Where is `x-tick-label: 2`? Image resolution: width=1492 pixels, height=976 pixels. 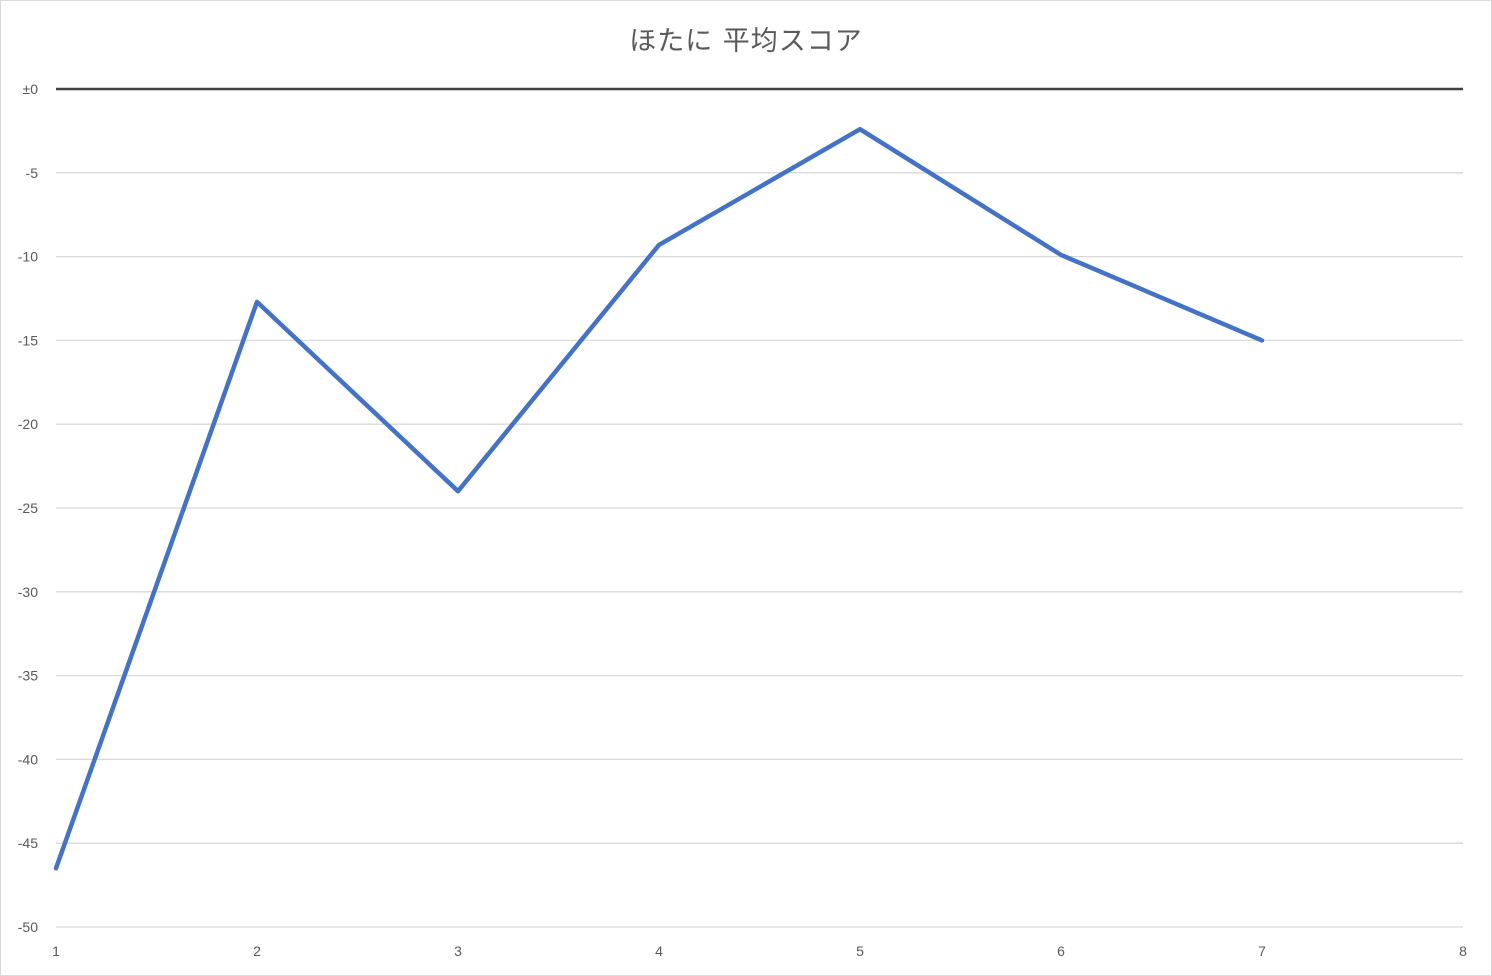 x-tick-label: 2 is located at coordinates (257, 951).